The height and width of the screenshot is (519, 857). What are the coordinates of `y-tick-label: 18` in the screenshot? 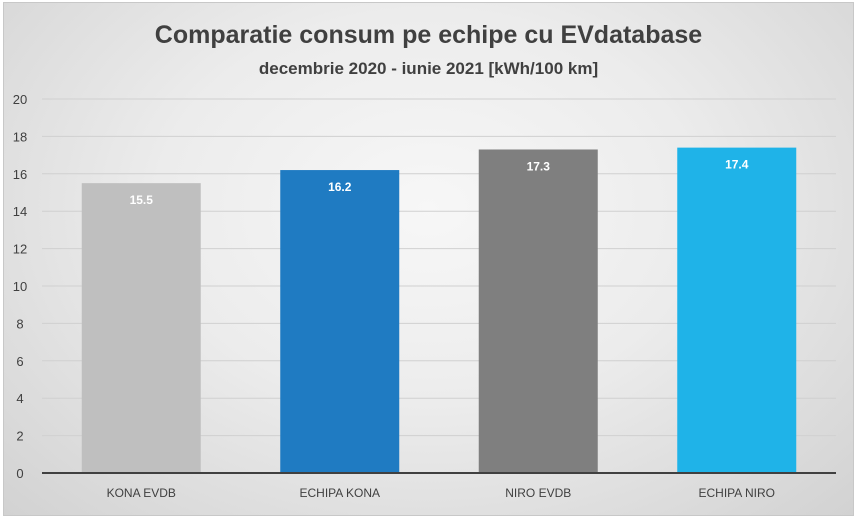 It's located at (20, 136).